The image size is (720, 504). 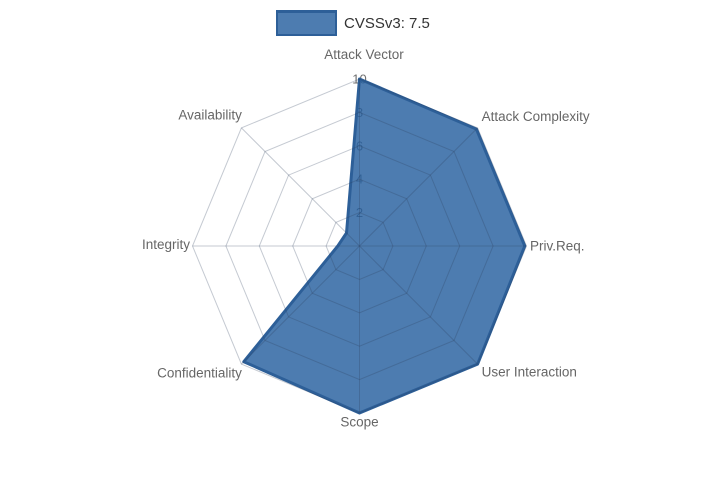 I want to click on axis-label-availability: Availability, so click(x=210, y=114).